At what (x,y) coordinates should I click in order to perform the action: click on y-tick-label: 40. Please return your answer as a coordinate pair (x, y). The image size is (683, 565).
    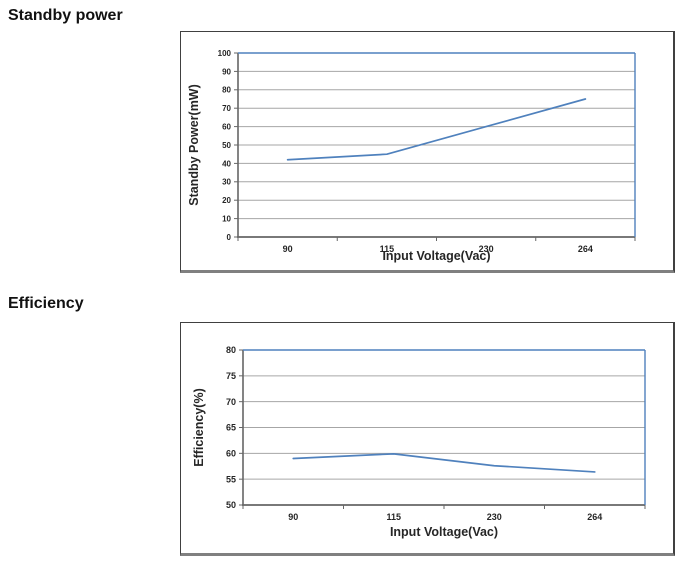
    Looking at the image, I should click on (226, 163).